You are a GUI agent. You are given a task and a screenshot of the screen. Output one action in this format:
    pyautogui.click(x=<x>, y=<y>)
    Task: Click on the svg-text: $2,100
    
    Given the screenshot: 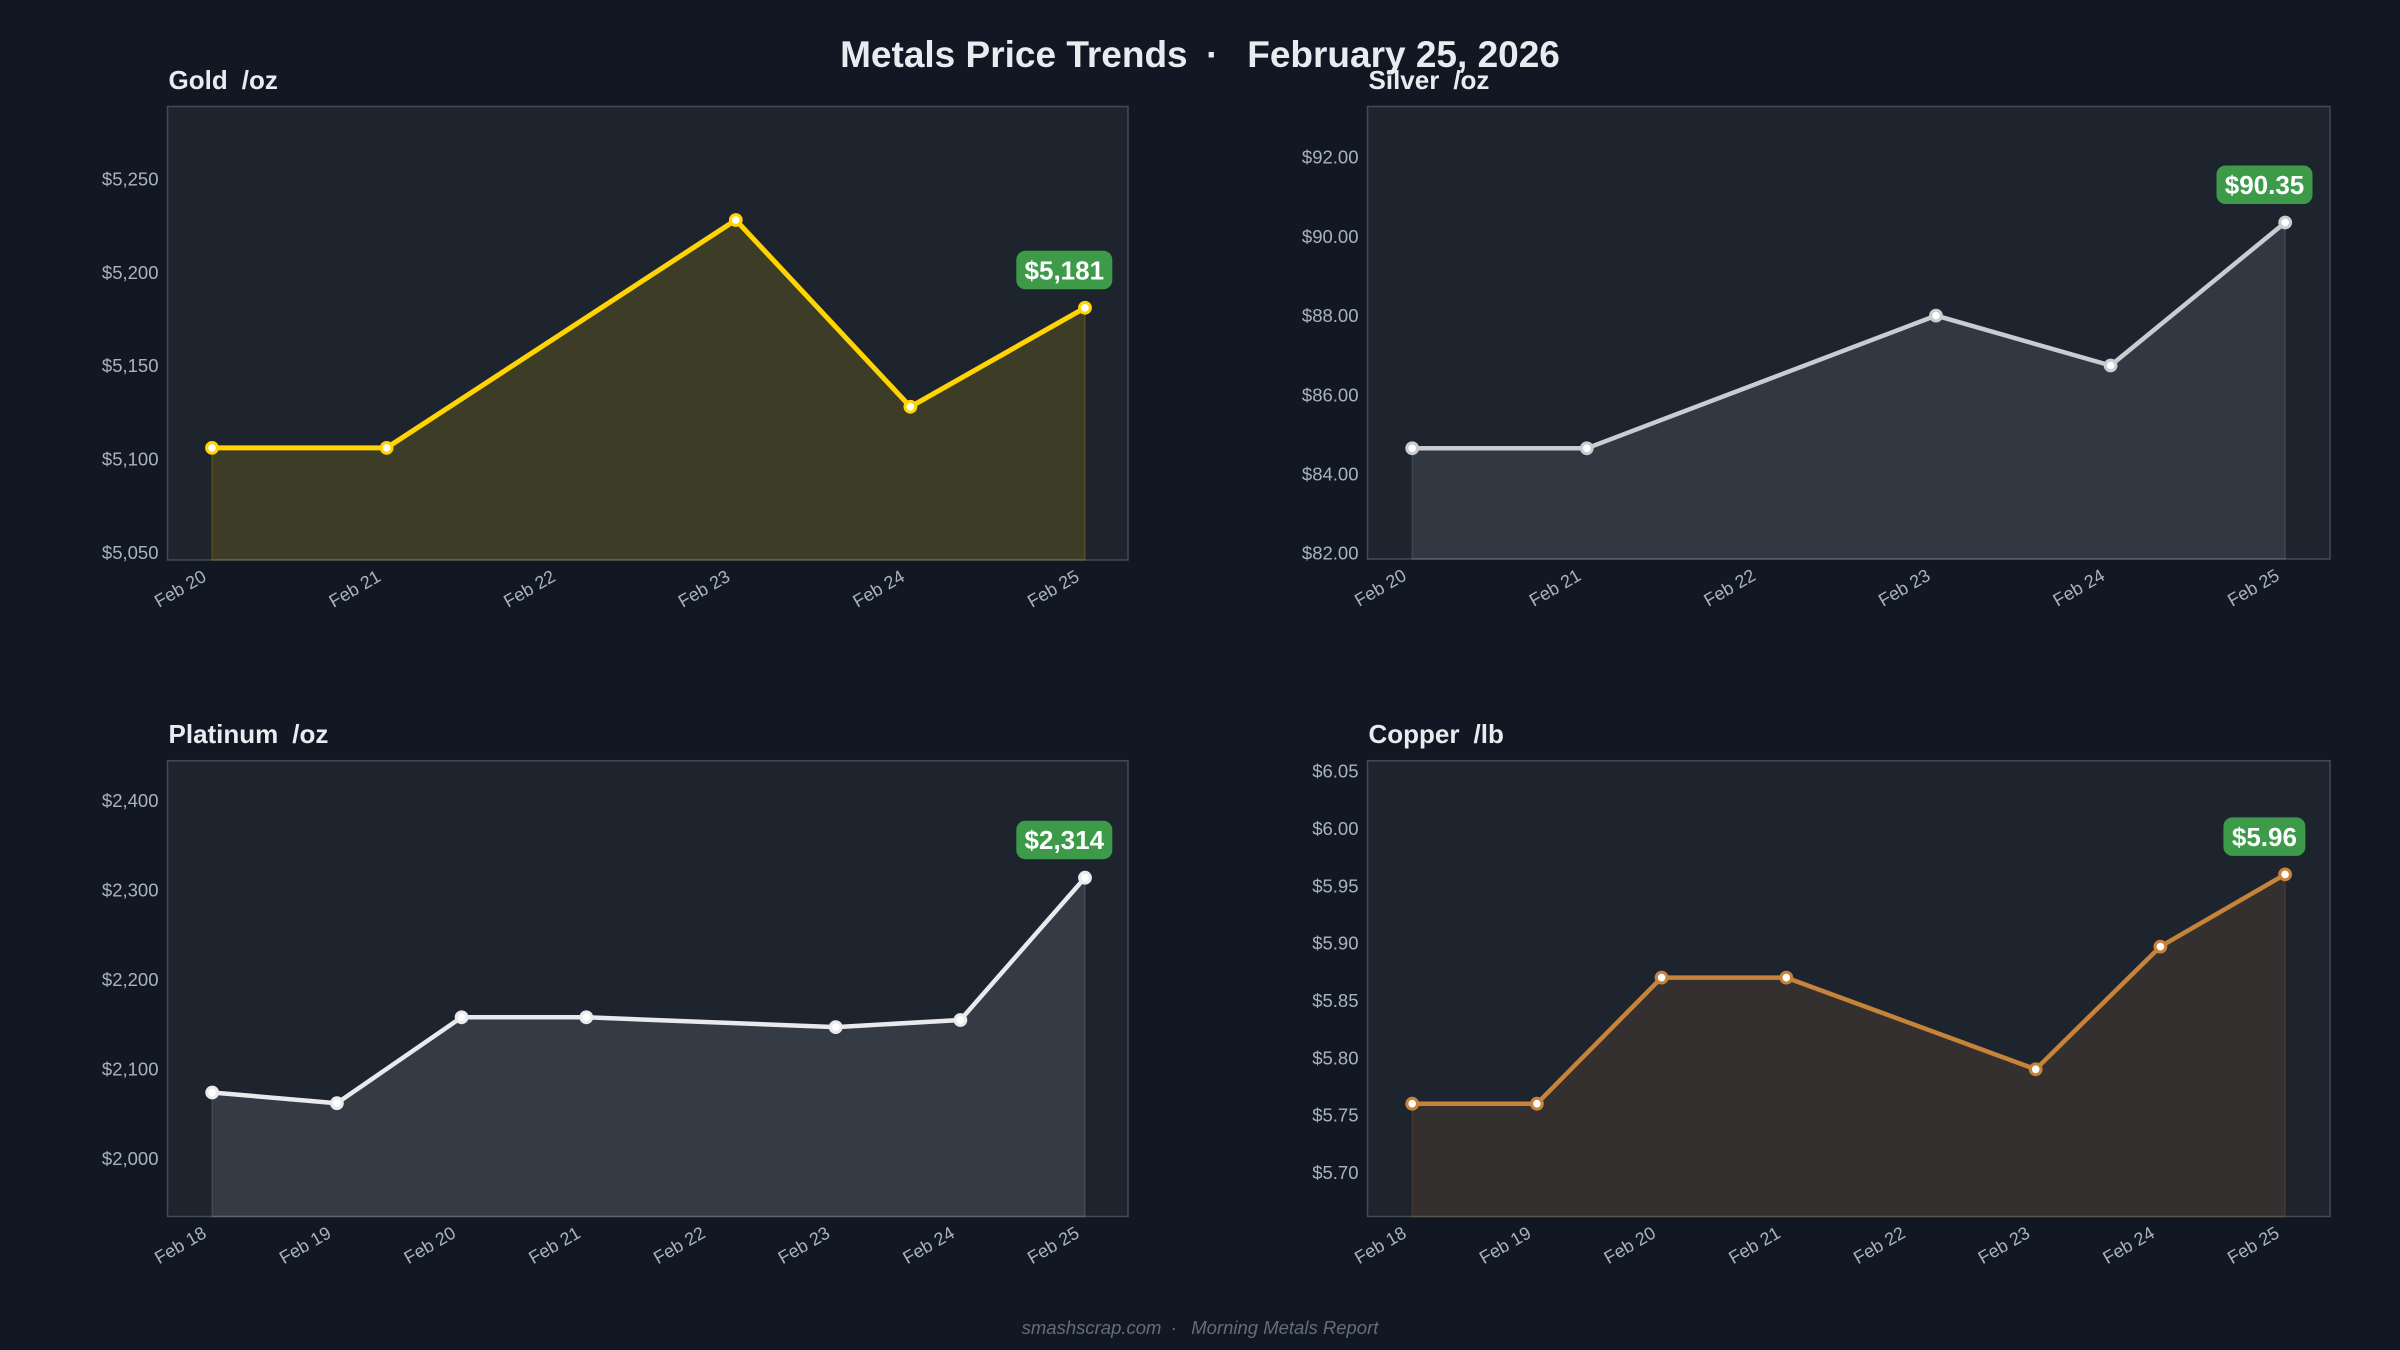 What is the action you would take?
    pyautogui.click(x=130, y=1069)
    